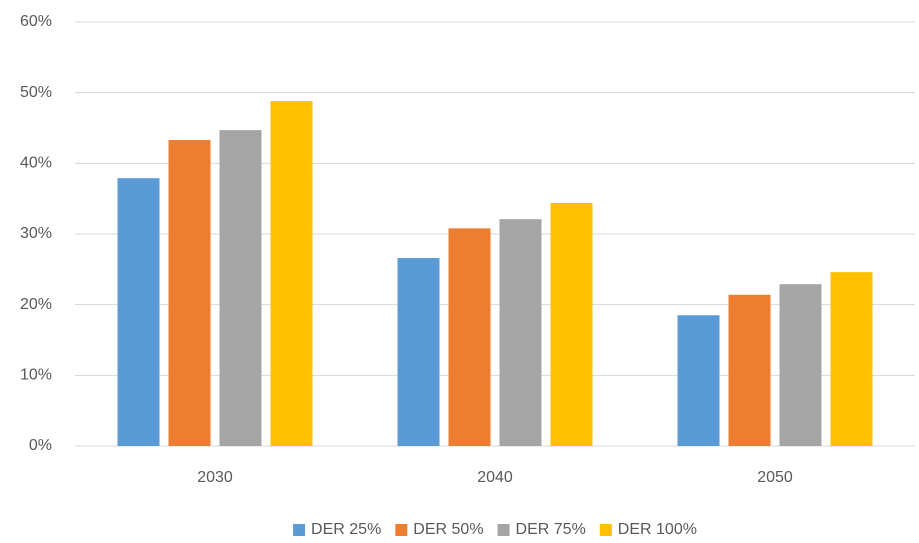 The image size is (919, 543). I want to click on y-tick-label: 0%, so click(40, 445).